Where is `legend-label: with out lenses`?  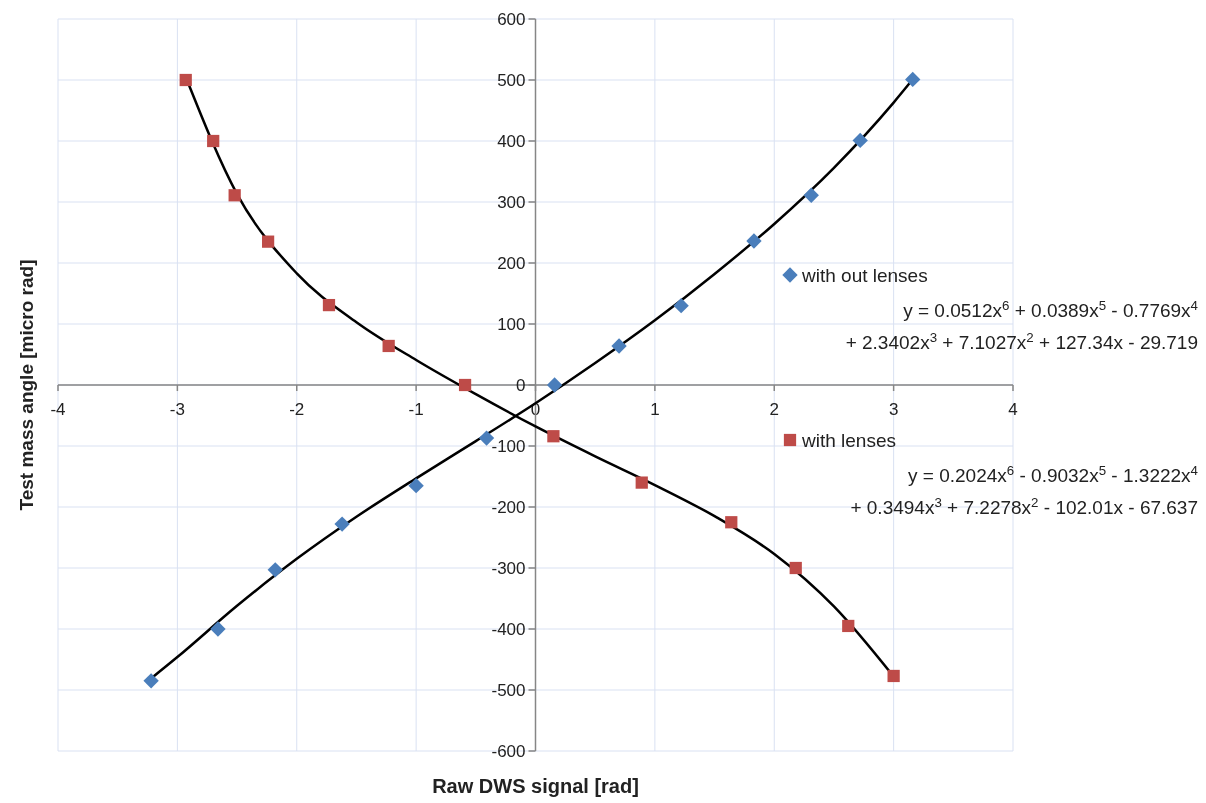 legend-label: with out lenses is located at coordinates (864, 275).